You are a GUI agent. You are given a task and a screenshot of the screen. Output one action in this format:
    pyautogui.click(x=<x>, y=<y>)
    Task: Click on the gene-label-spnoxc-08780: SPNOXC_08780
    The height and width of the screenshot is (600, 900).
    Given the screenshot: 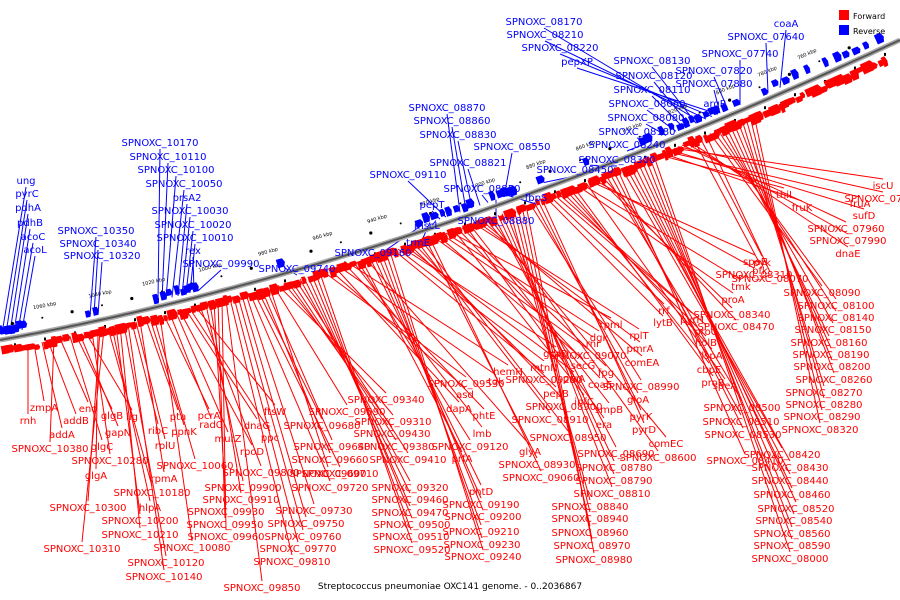 What is the action you would take?
    pyautogui.click(x=613, y=468)
    